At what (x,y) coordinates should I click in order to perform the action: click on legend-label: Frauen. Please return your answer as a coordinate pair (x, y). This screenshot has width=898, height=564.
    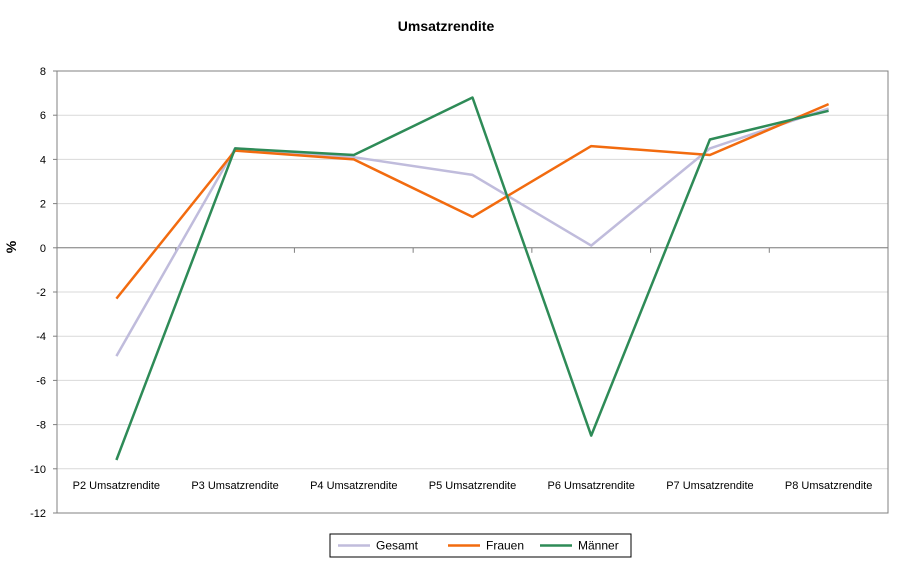
    Looking at the image, I should click on (505, 546).